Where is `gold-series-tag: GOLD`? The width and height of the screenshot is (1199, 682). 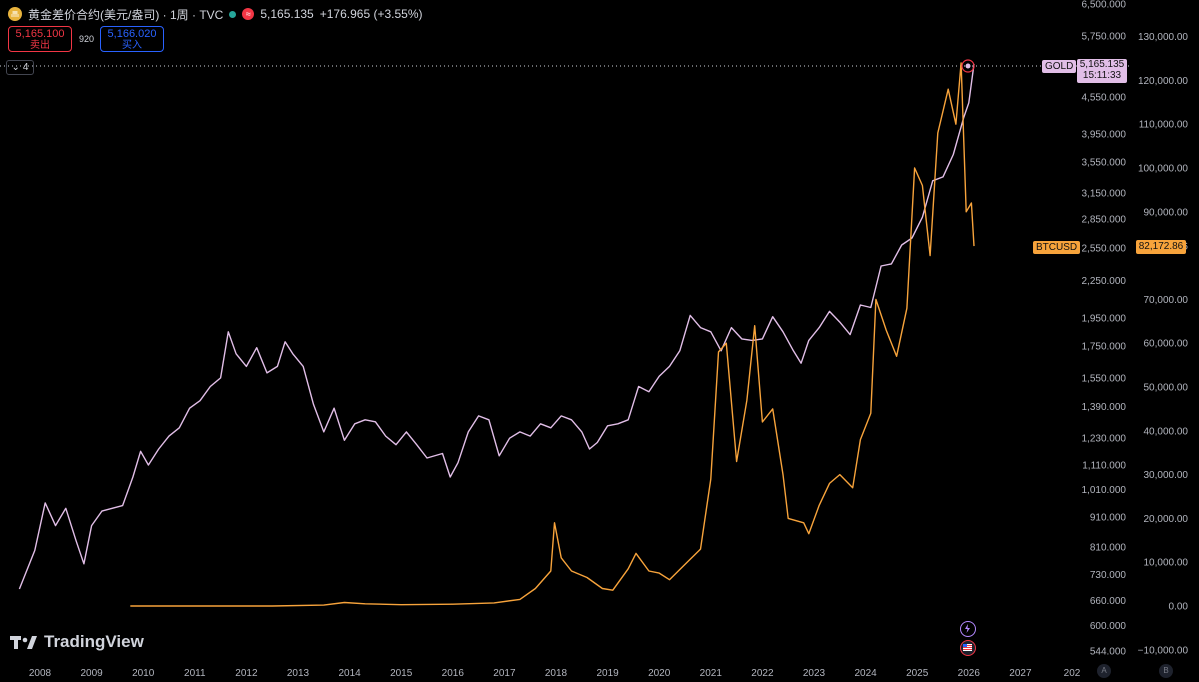
gold-series-tag: GOLD is located at coordinates (1059, 66).